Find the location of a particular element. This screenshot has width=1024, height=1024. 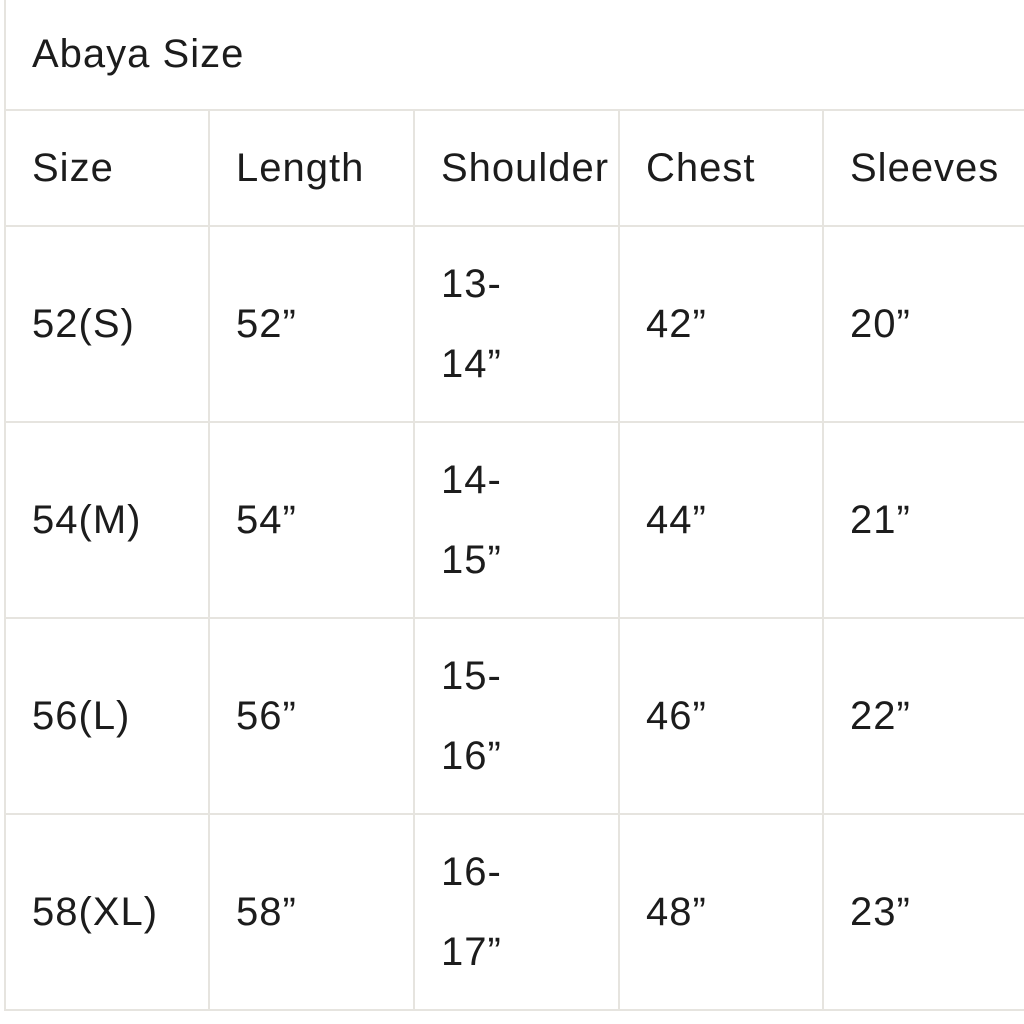

shoulder-to: 14” is located at coordinates (471, 364).